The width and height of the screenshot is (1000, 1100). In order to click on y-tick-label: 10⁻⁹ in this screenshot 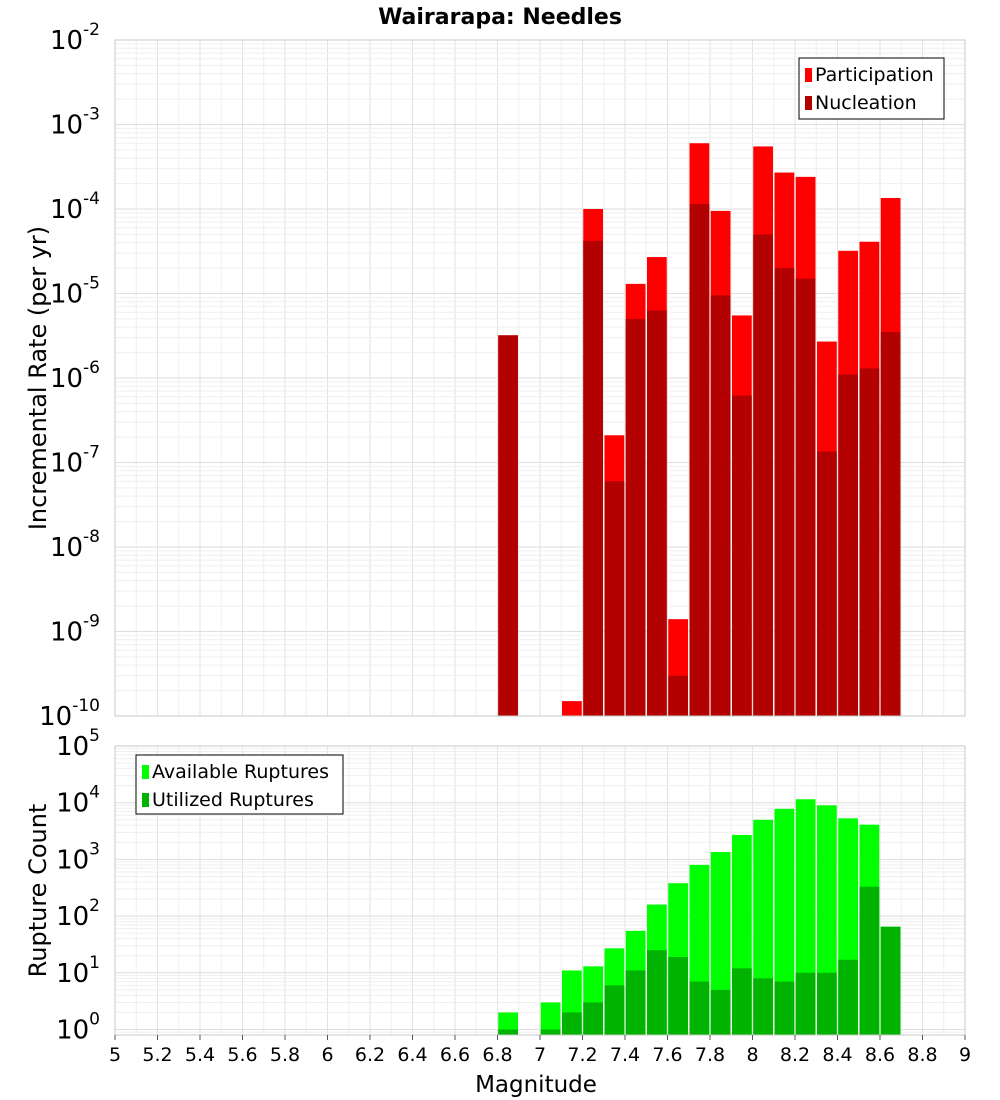, I will do `click(75, 630)`.